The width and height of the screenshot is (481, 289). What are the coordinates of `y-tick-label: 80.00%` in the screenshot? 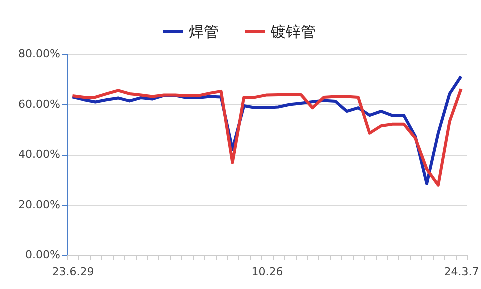 It's located at (39, 54).